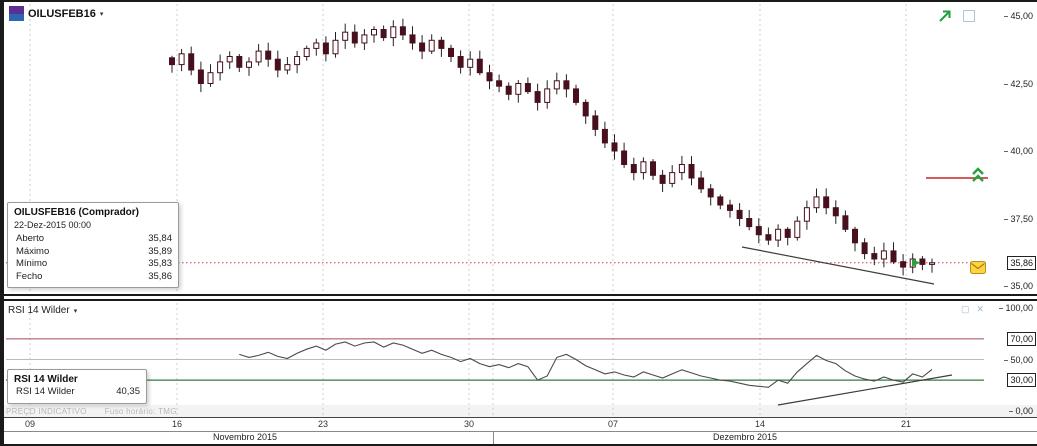  What do you see at coordinates (160, 238) in the screenshot?
I see `quote-row-value: 35,84` at bounding box center [160, 238].